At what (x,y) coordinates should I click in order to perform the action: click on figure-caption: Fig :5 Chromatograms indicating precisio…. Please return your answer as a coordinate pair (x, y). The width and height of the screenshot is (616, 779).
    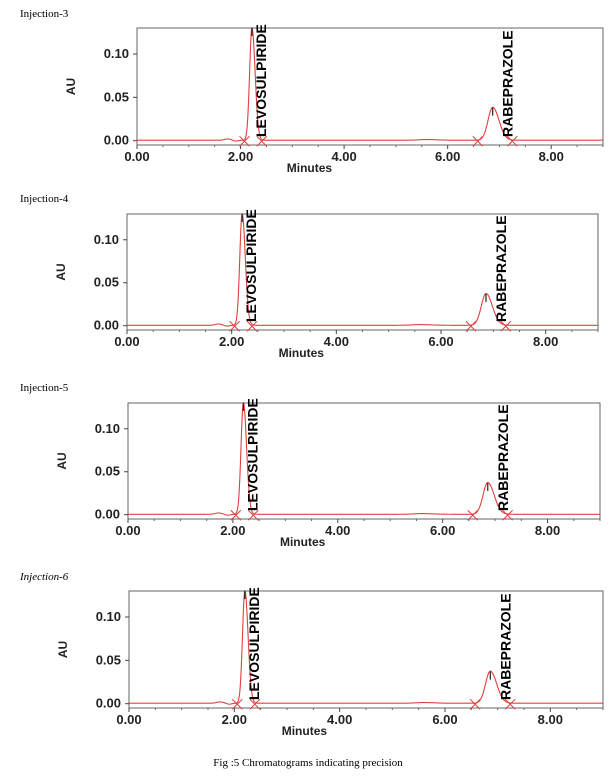
    Looking at the image, I should click on (308, 763).